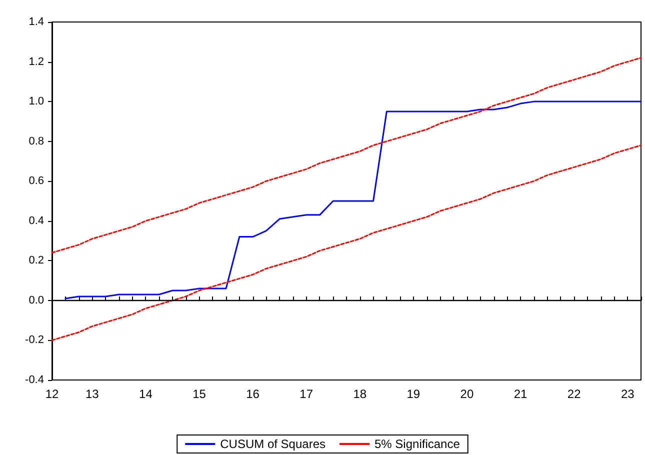 The image size is (645, 455). What do you see at coordinates (521, 394) in the screenshot?
I see `x-tick-label: 21` at bounding box center [521, 394].